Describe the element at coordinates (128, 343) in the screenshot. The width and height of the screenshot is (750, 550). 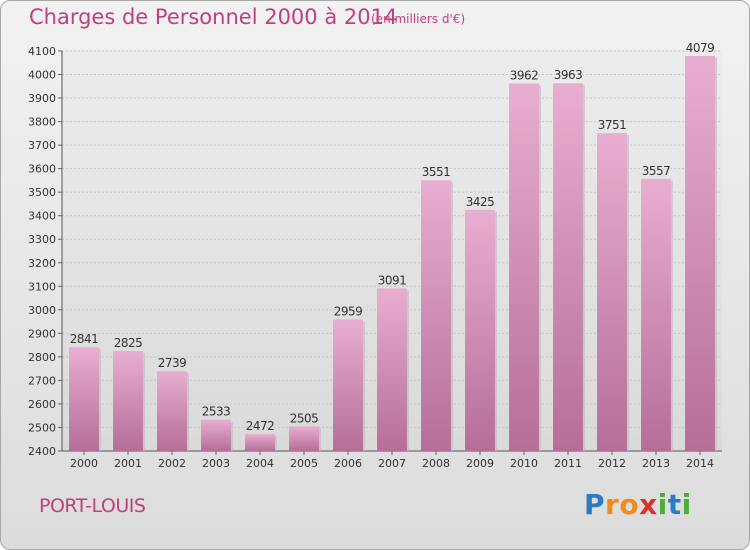
I see `bar-value-label: 2825` at that location.